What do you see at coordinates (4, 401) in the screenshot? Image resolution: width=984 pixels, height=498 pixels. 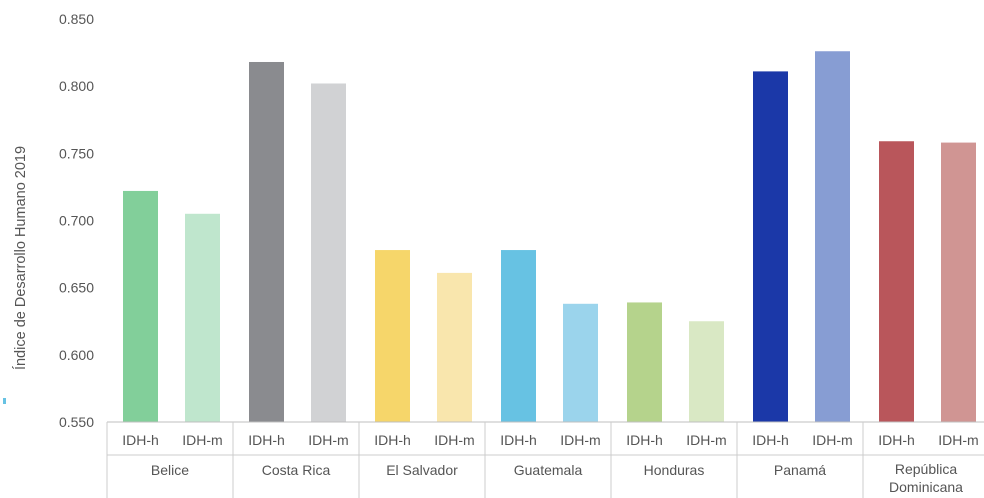 I see `edge-marker` at bounding box center [4, 401].